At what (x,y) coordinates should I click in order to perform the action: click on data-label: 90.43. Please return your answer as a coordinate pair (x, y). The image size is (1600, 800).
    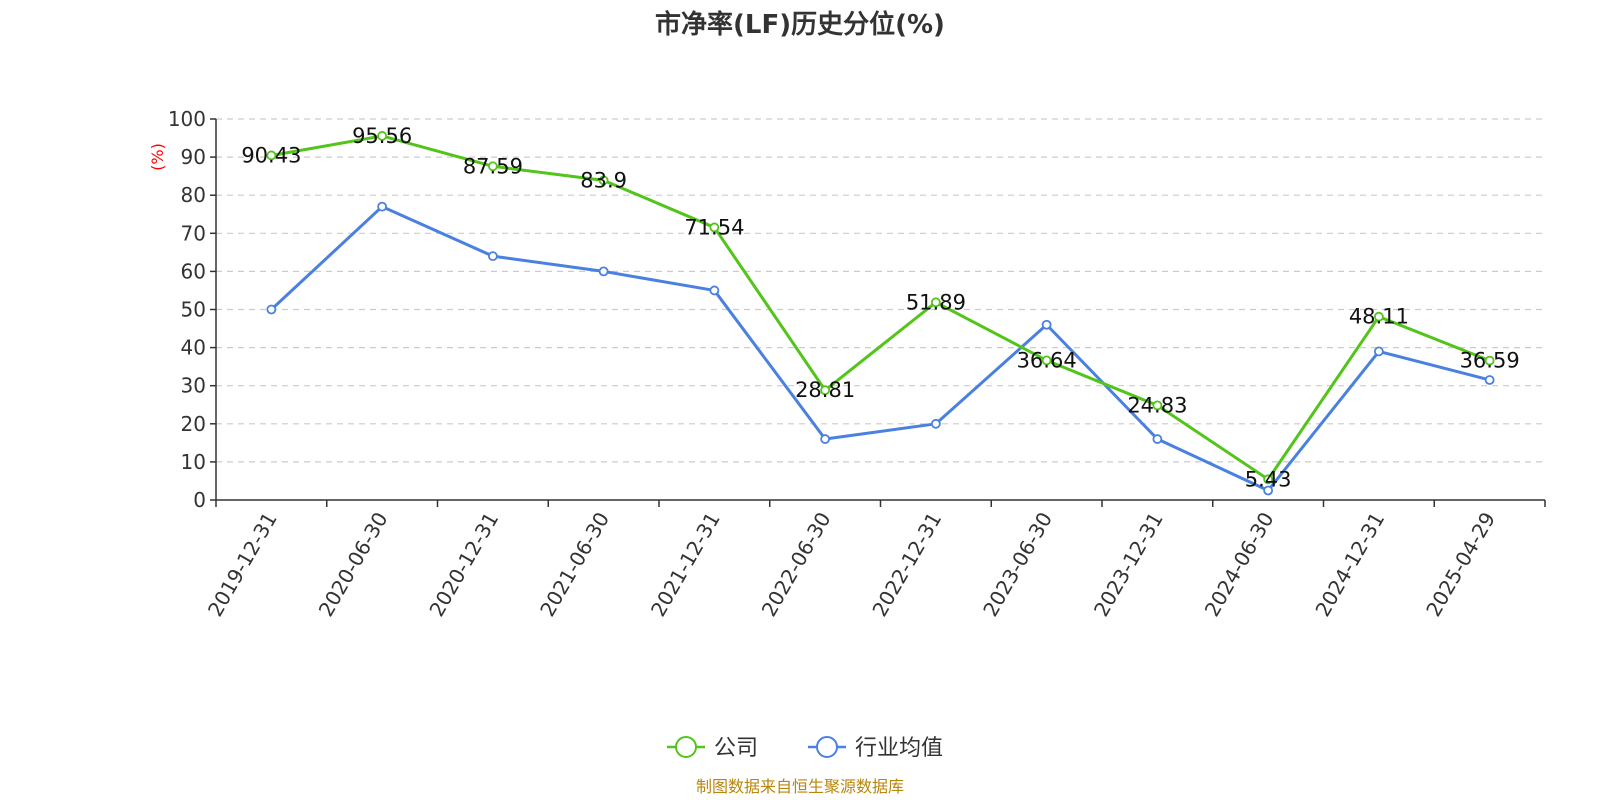
    Looking at the image, I should click on (271, 155).